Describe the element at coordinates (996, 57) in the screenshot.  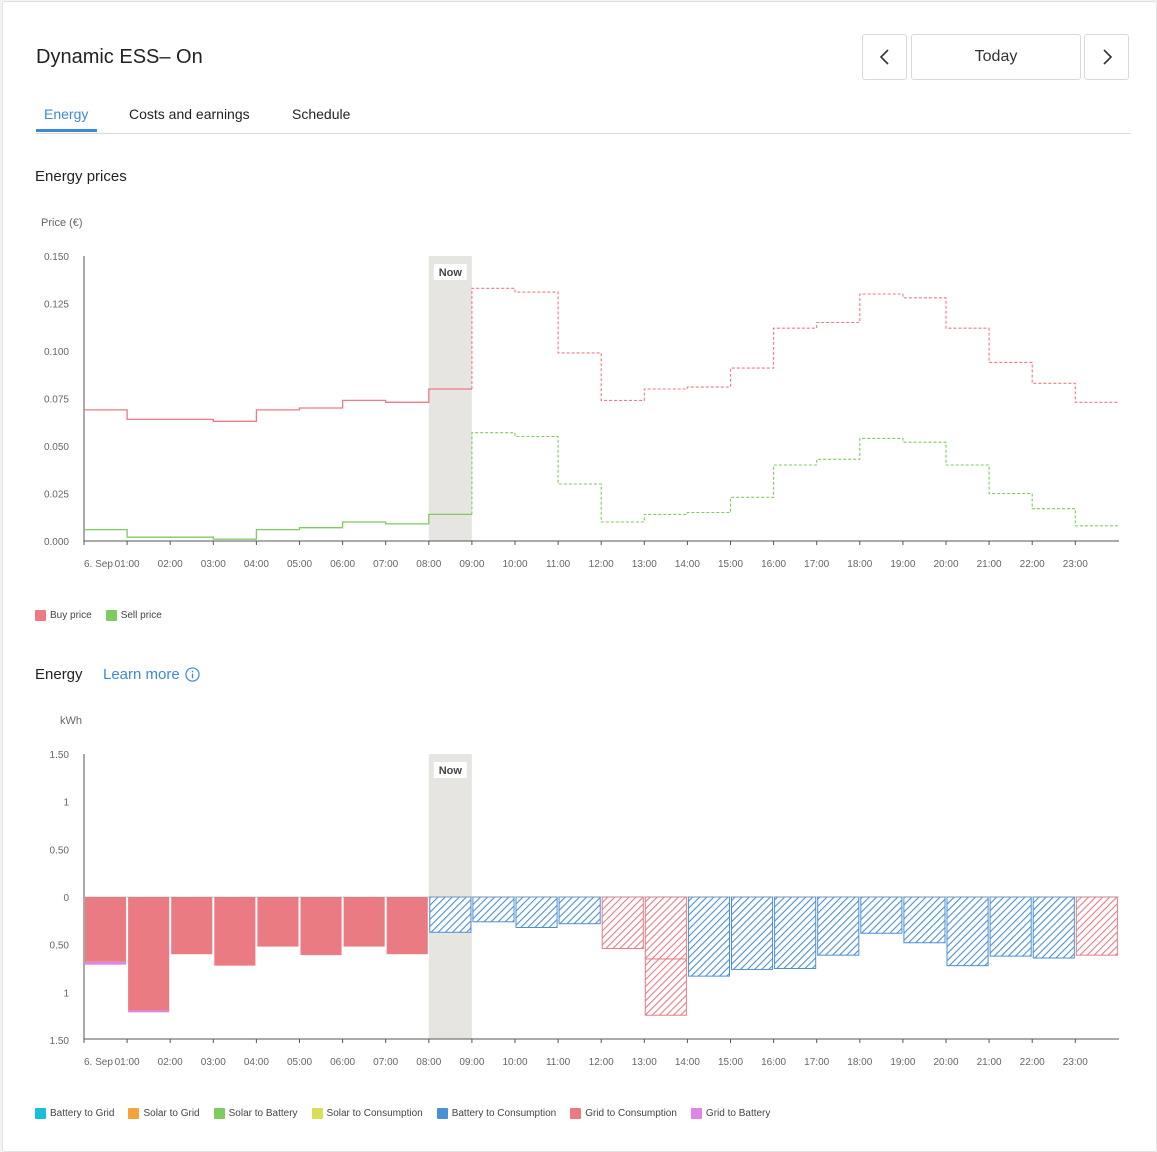
I see `today-button: Today` at that location.